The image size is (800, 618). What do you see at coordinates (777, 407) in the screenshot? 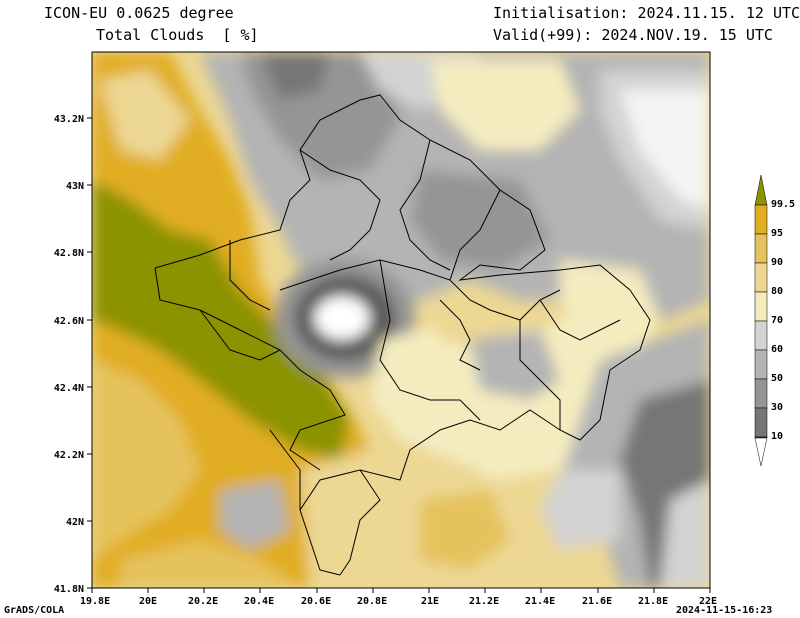
I see `legend-label: 30` at bounding box center [777, 407].